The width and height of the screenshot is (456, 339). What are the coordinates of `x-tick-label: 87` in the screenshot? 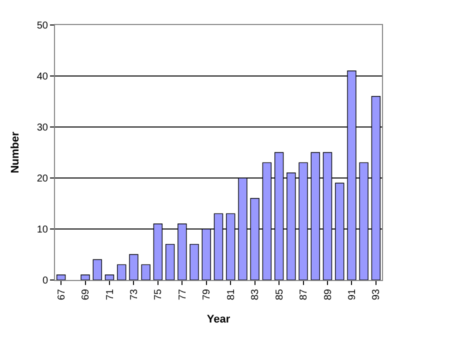 It's located at (304, 294).